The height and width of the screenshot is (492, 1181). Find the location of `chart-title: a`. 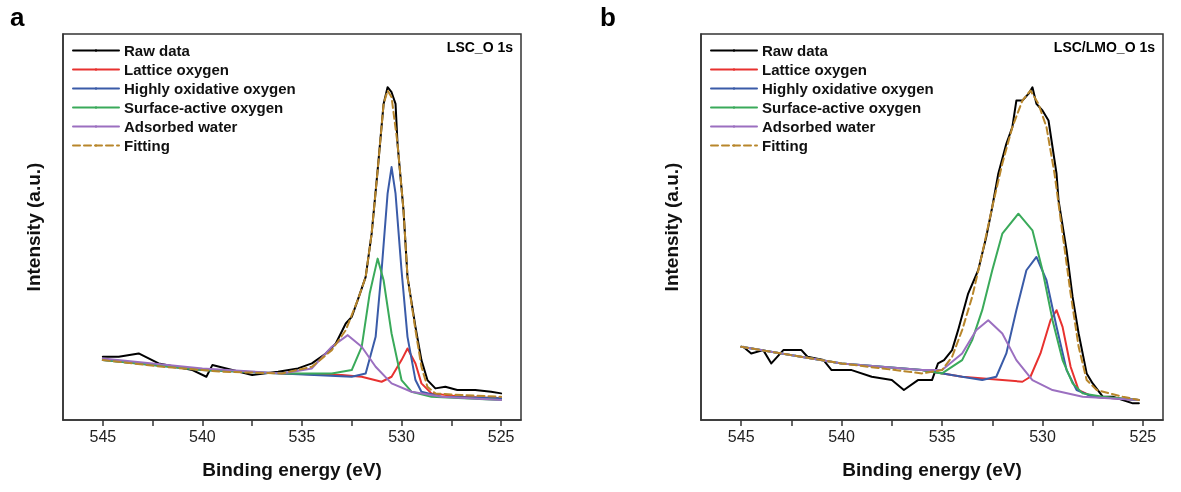

chart-title: a is located at coordinates (17, 17).